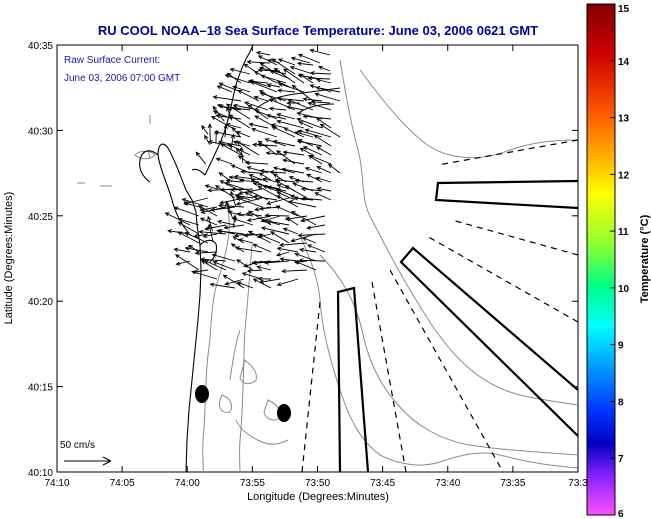 Image resolution: width=651 pixels, height=519 pixels. Describe the element at coordinates (645, 258) in the screenshot. I see `colorbar-label: Temperature (°C)` at that location.